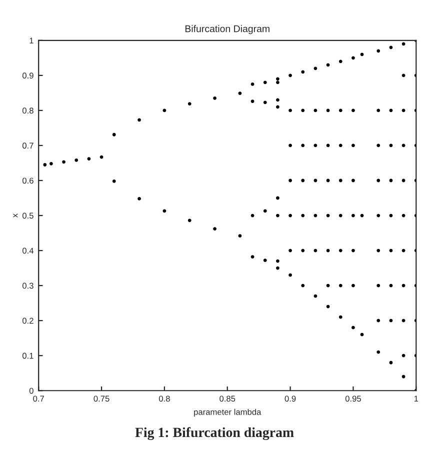 Image resolution: width=429 pixels, height=449 pixels. I want to click on y-tick-label: 1, so click(32, 41).